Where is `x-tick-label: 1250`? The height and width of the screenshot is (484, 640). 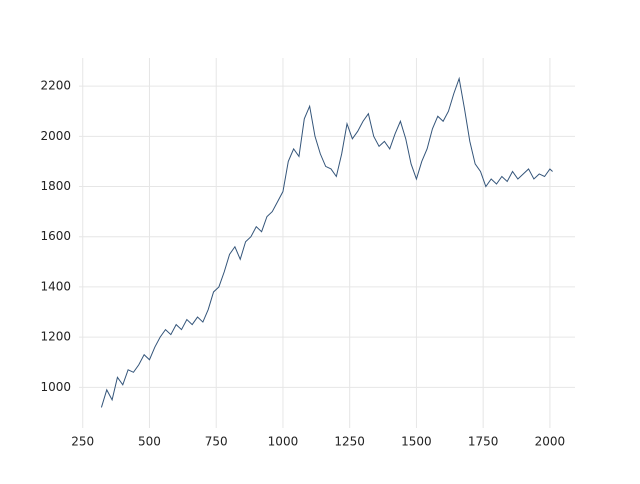 x-tick-label: 1250 is located at coordinates (349, 442).